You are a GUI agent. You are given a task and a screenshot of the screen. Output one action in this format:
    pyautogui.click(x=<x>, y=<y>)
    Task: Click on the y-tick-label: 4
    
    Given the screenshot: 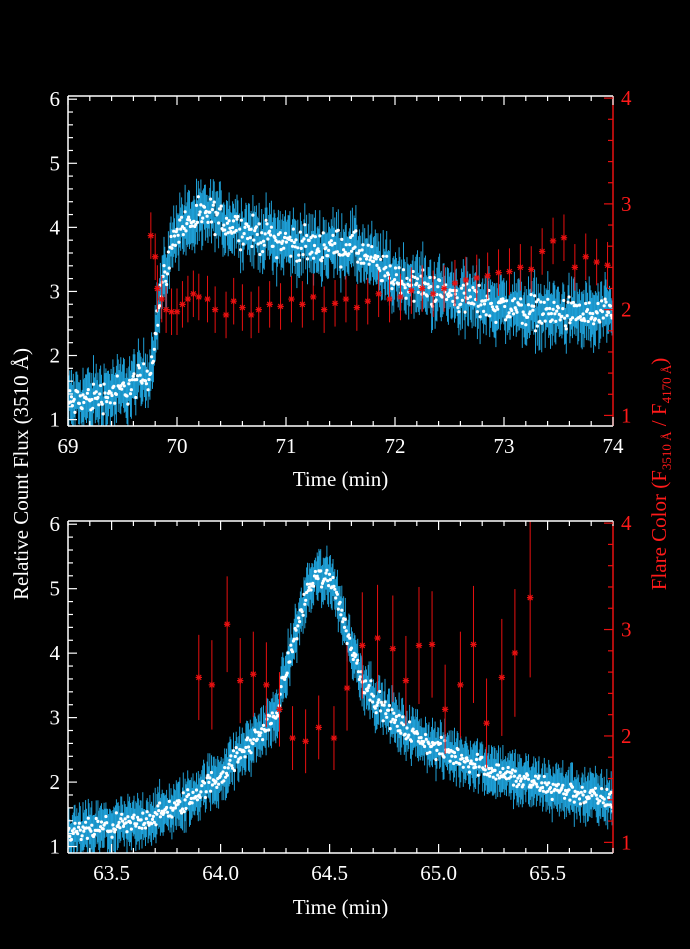 What is the action you would take?
    pyautogui.click(x=55, y=227)
    